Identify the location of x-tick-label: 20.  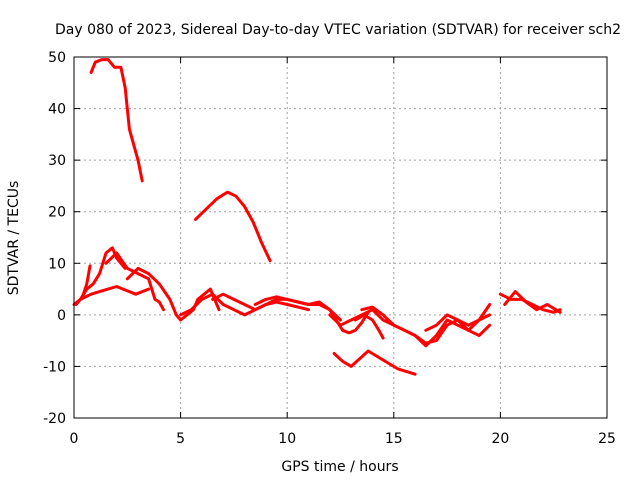
(500, 439).